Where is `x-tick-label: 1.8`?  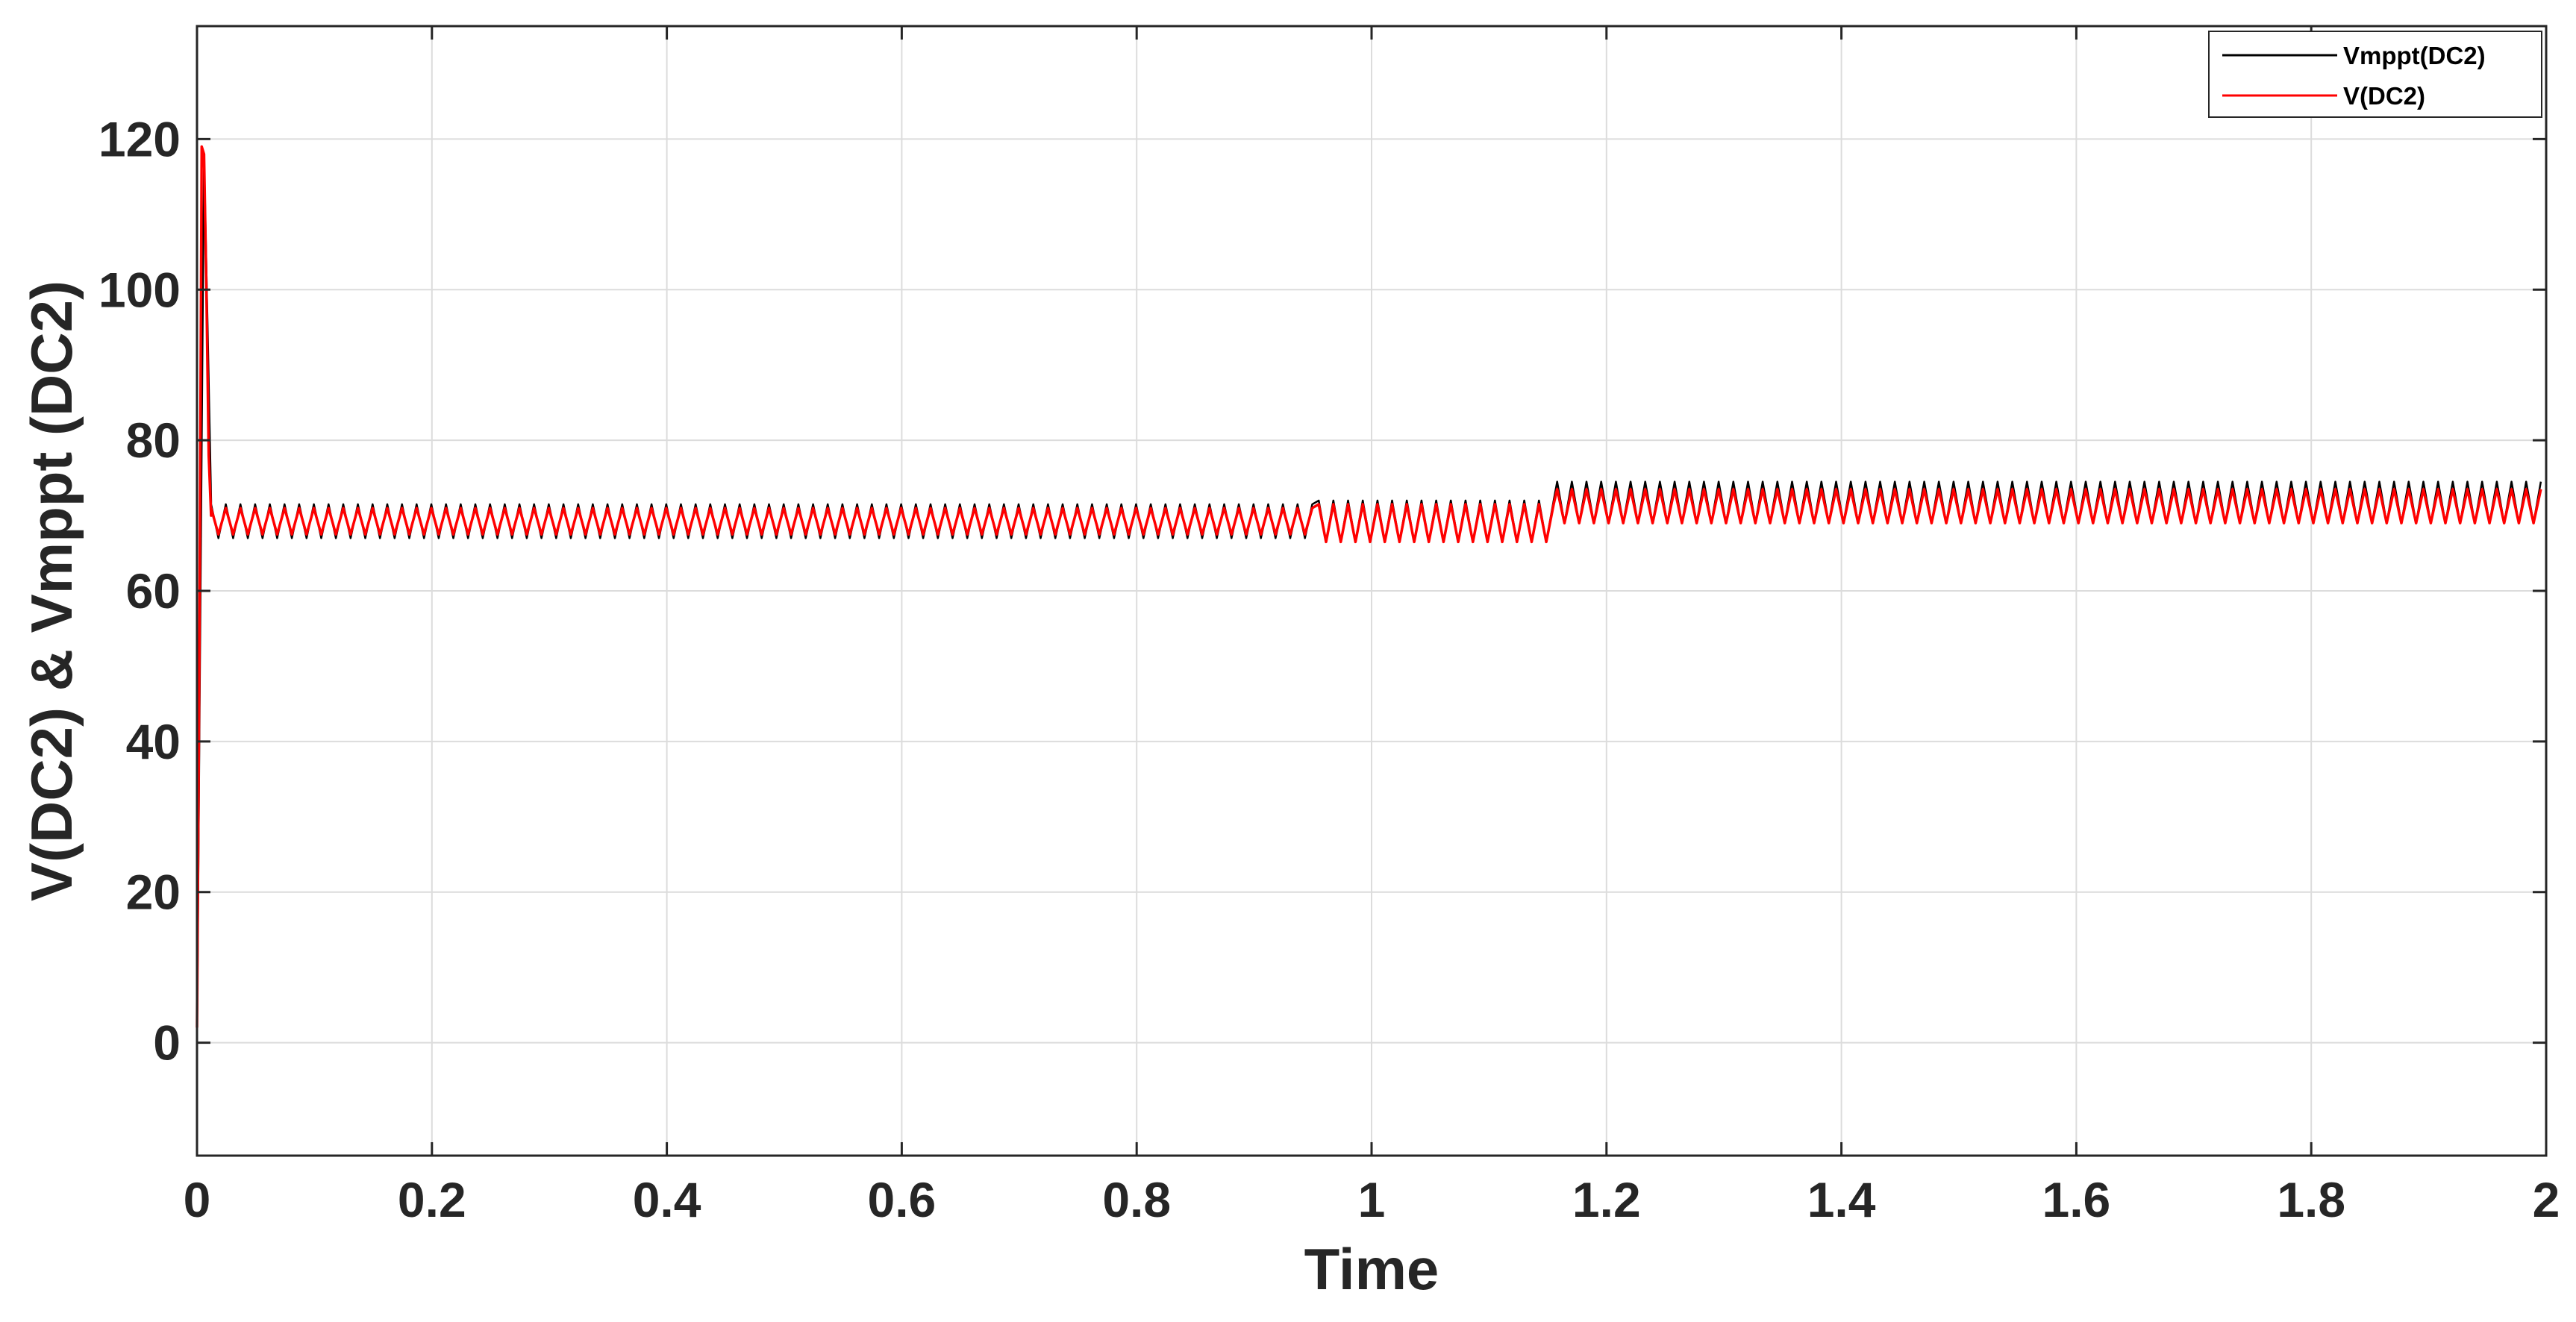 x-tick-label: 1.8 is located at coordinates (2311, 1199).